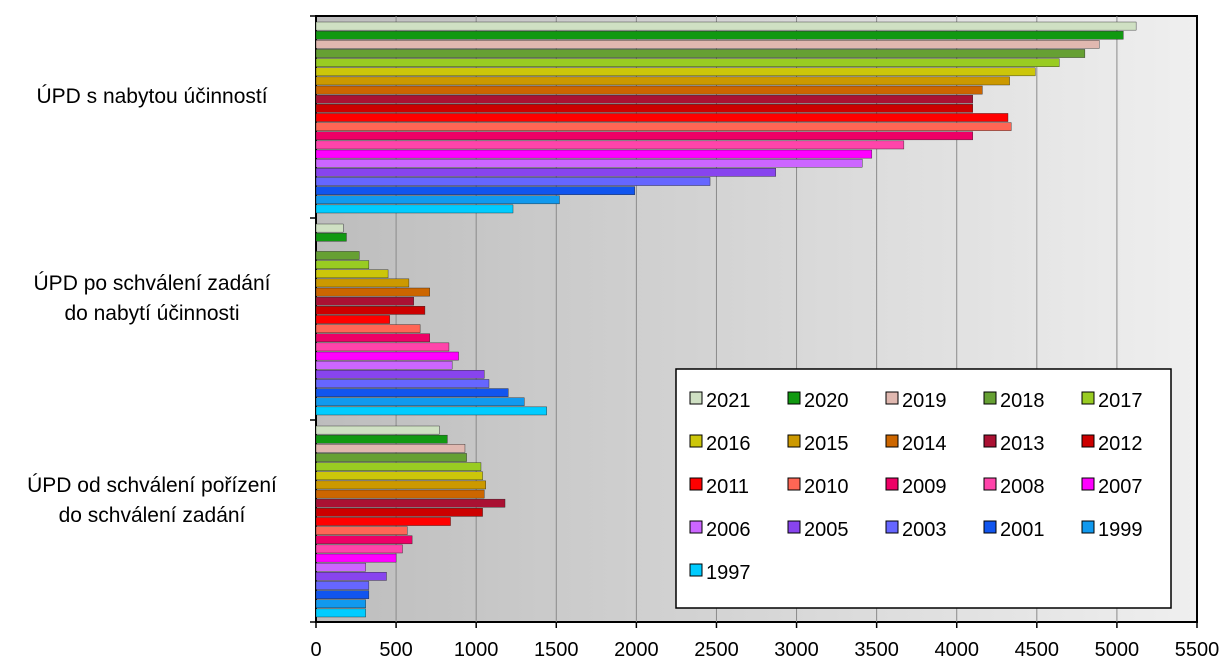 The height and width of the screenshot is (664, 1231). Describe the element at coordinates (377, 430) in the screenshot. I see `bar-2021-cat2` at that location.